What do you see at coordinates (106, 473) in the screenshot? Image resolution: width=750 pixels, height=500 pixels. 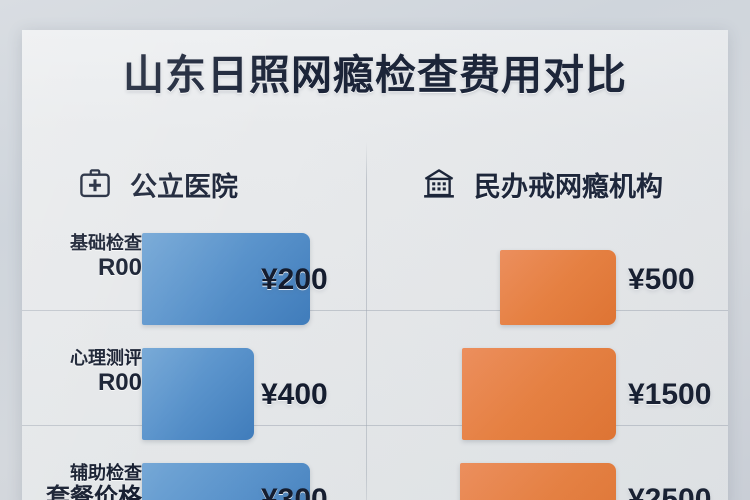 I see `row-label-line1: 辅助检查` at bounding box center [106, 473].